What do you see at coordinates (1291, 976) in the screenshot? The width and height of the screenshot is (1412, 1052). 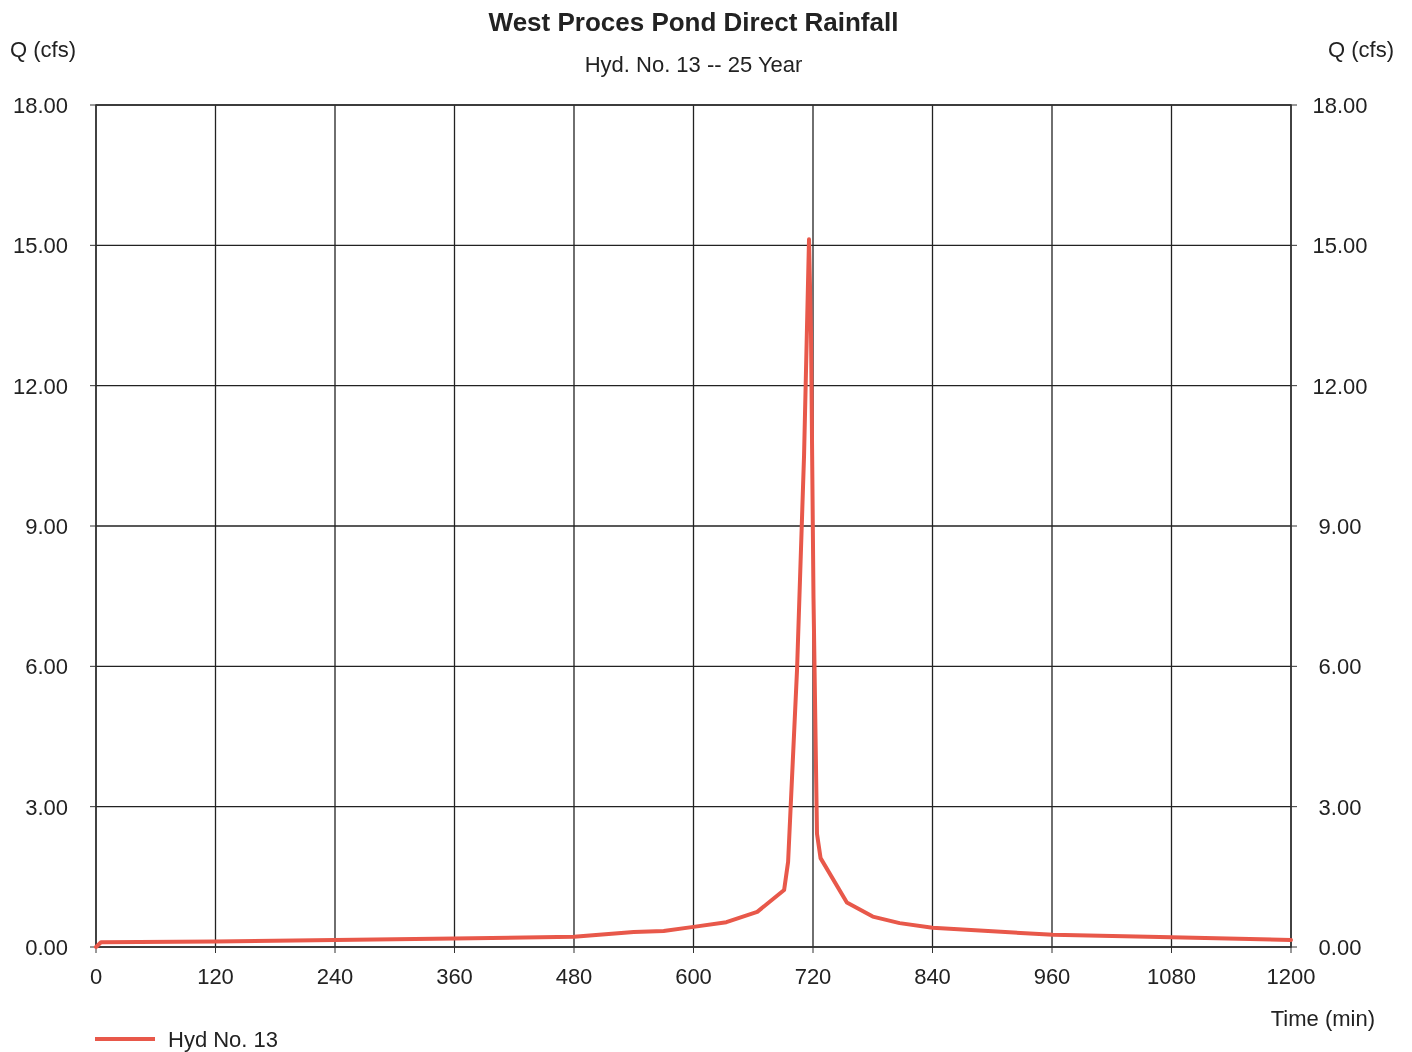 I see `x-tick-label: 1200` at bounding box center [1291, 976].